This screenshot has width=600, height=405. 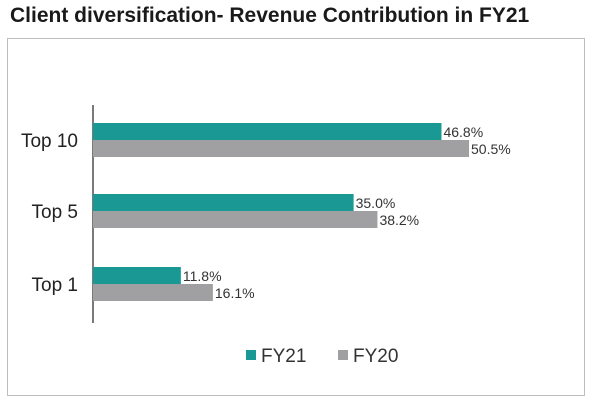 I want to click on data-label: 46.8%, so click(x=463, y=132).